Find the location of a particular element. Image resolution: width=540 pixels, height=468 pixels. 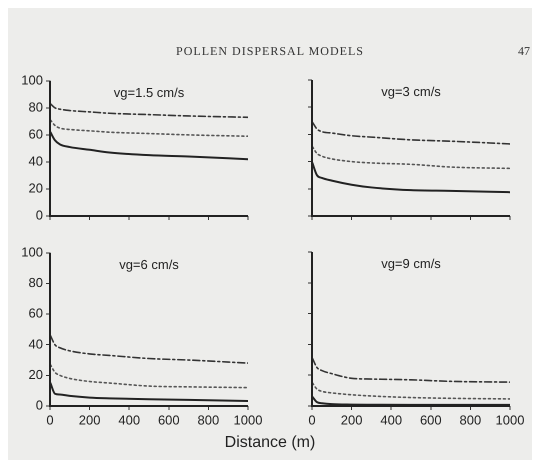

text: POLLEN DISPERSAL MODELS is located at coordinates (270, 51).